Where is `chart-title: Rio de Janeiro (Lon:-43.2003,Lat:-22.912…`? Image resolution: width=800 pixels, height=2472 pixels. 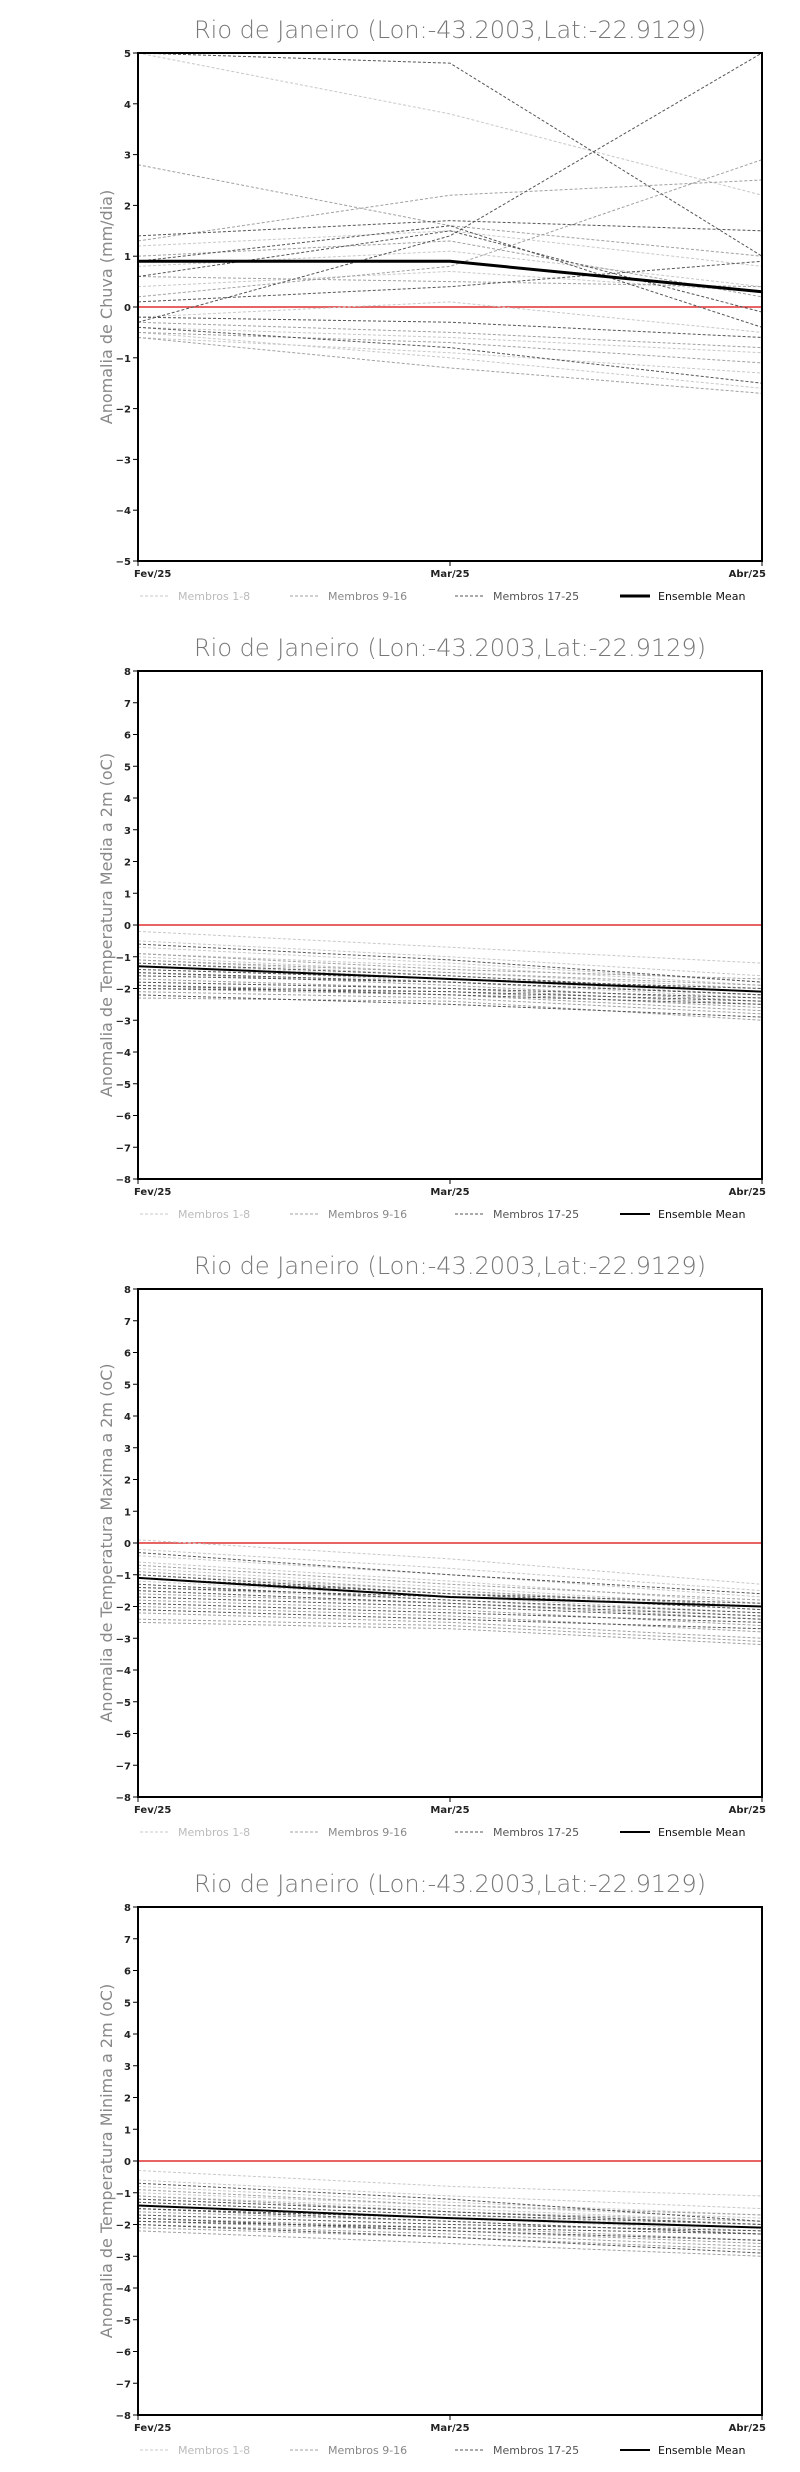 chart-title: Rio de Janeiro (Lon:-43.2003,Lat:-22.912… is located at coordinates (450, 30).